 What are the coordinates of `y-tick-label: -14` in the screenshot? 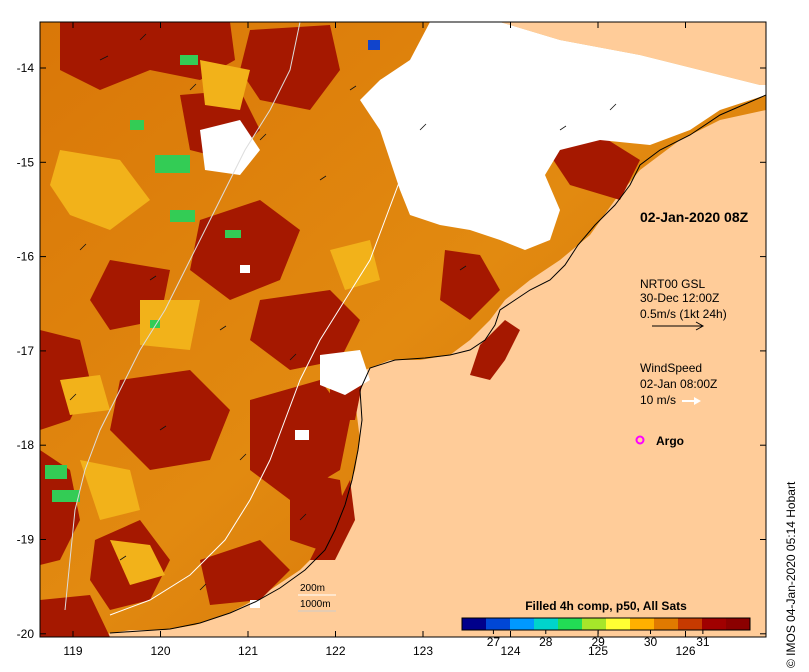 It's located at (26, 68).